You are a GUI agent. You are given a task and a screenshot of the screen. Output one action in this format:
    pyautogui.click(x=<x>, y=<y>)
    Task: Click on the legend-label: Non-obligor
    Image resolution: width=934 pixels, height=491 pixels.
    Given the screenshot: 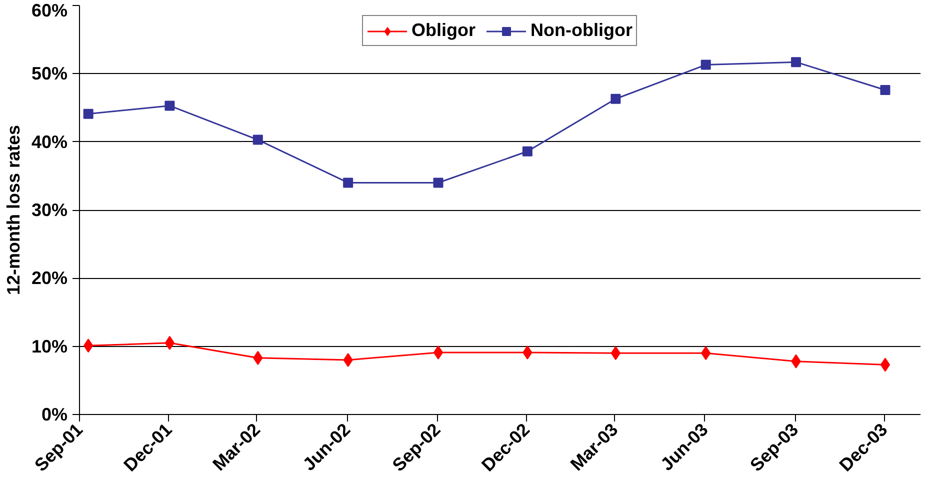 What is the action you would take?
    pyautogui.click(x=581, y=30)
    